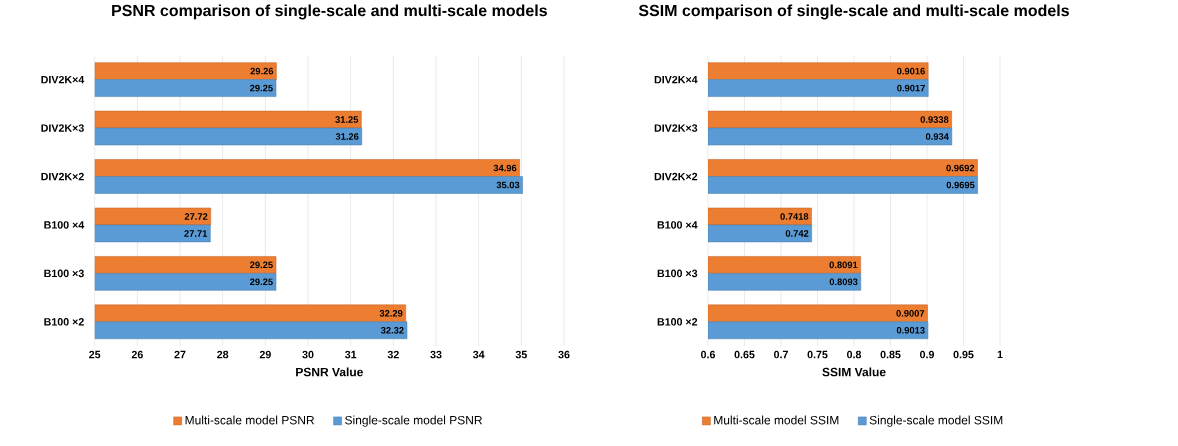 This screenshot has width=1178, height=446. Describe the element at coordinates (854, 354) in the screenshot. I see `x-tick-label: 0.8` at that location.